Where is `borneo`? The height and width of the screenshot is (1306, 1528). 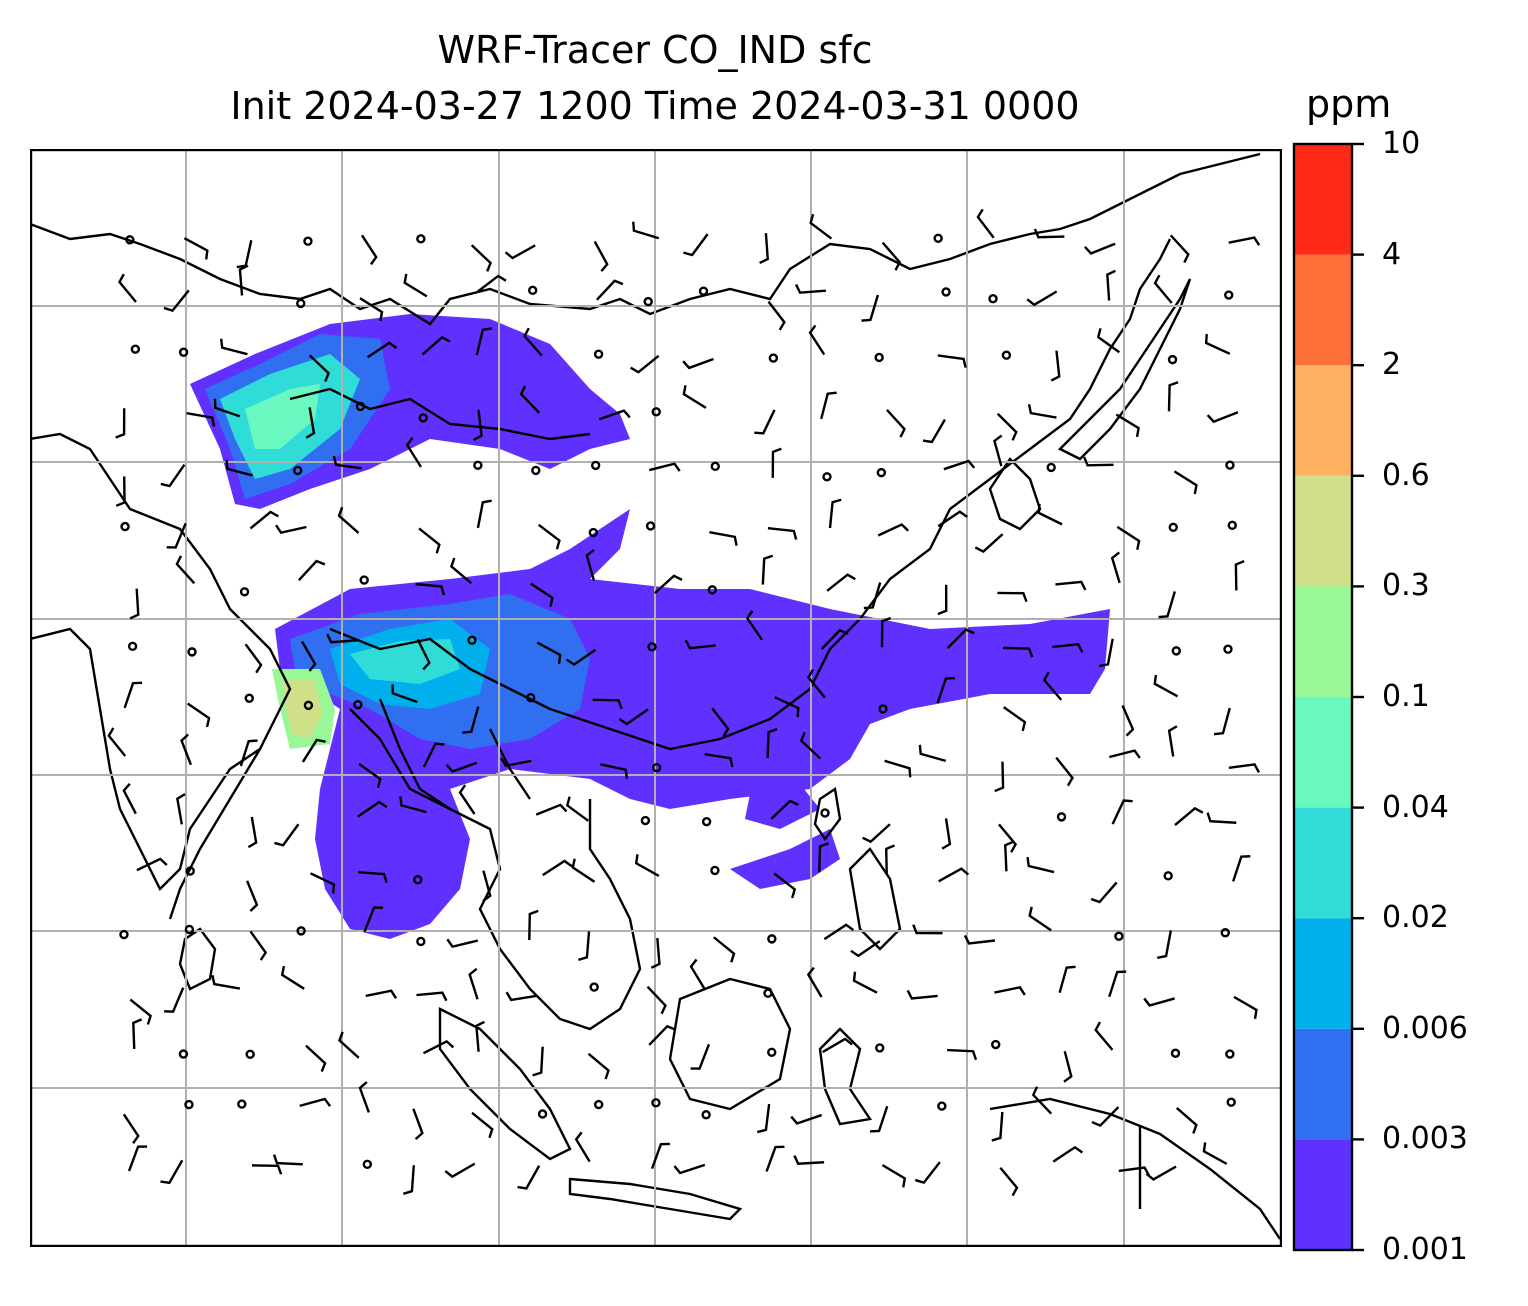 borneo is located at coordinates (730, 1044).